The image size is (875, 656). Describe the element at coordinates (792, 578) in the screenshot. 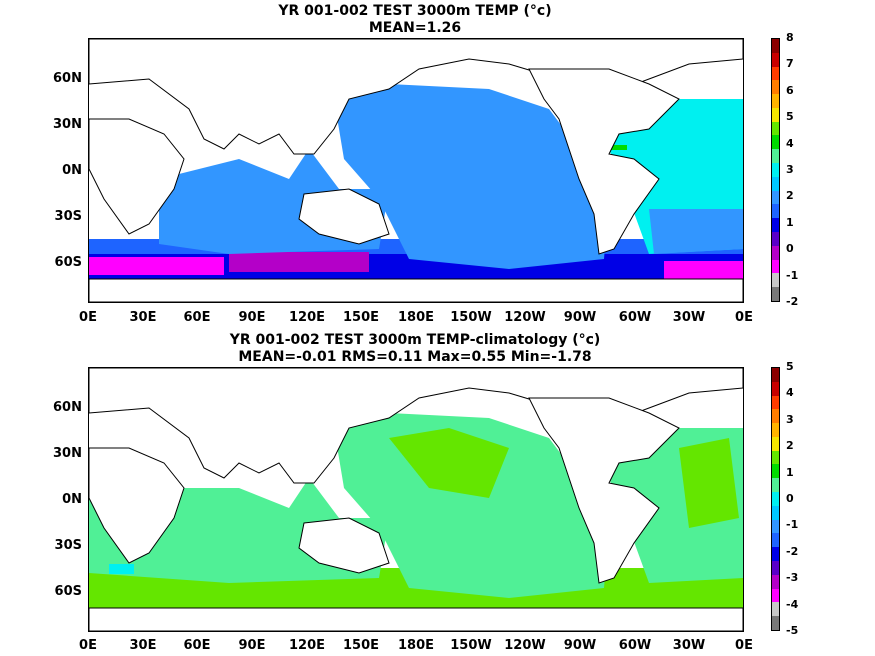

I see `colorbar-label: -3` at that location.